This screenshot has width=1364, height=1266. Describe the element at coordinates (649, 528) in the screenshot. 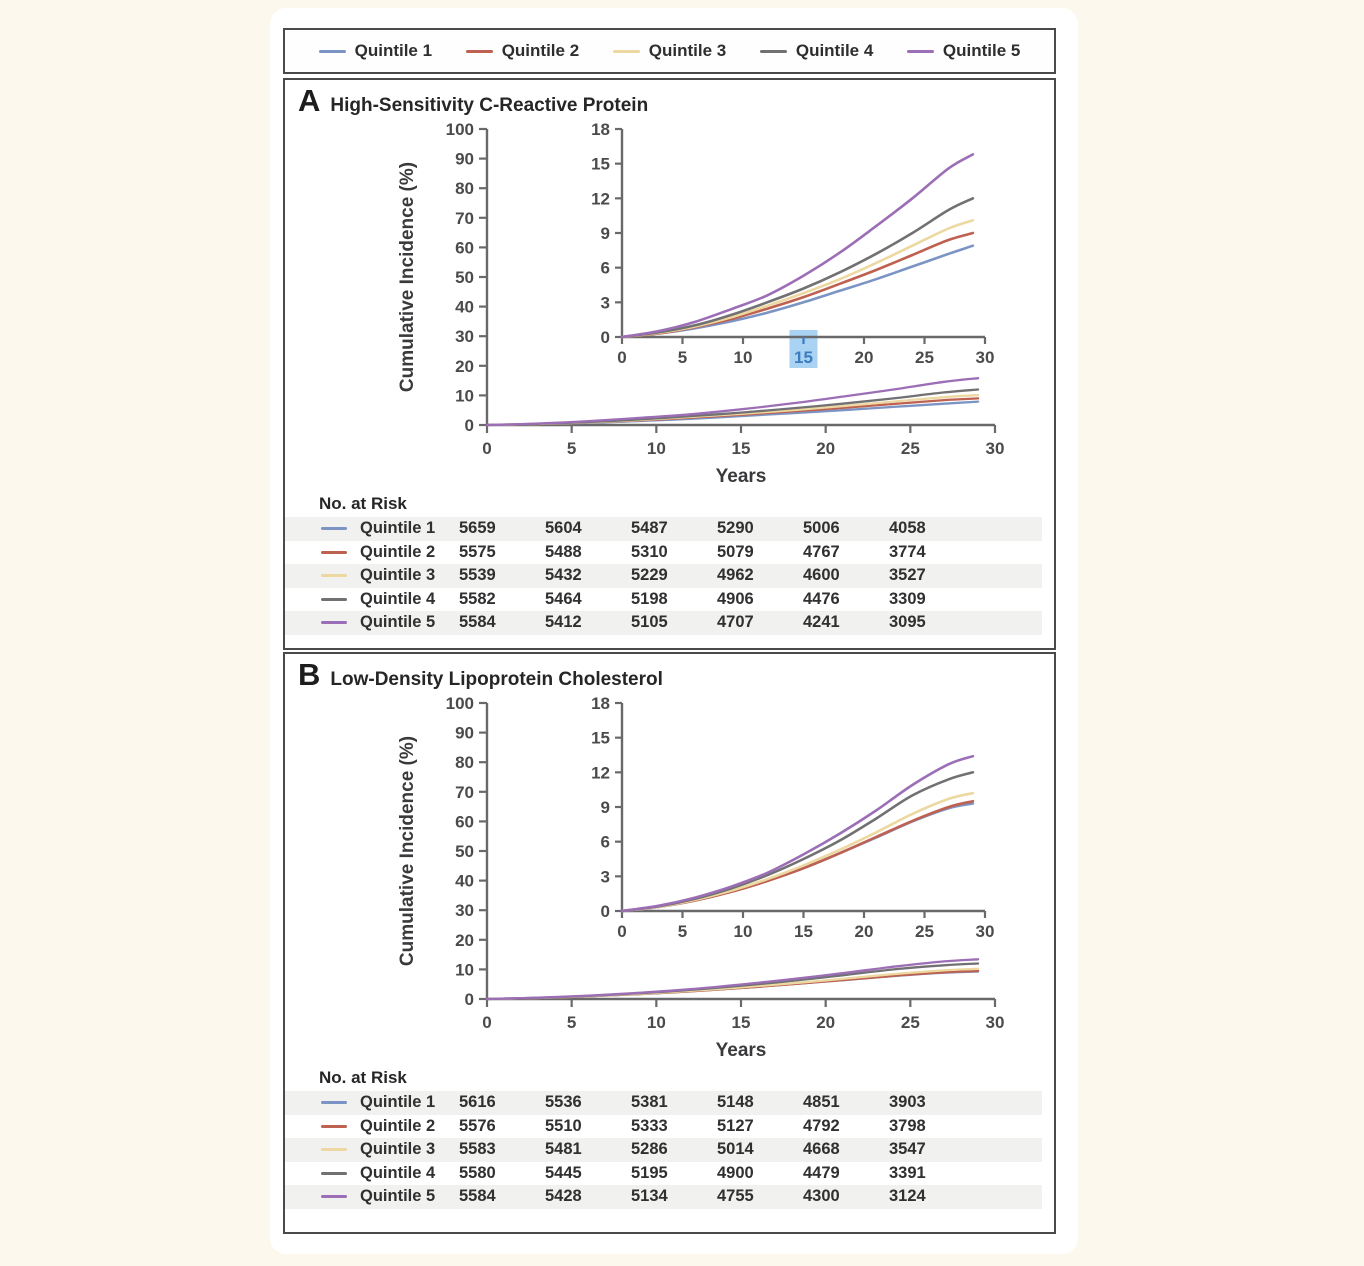

I see `risk-value: 5487` at that location.